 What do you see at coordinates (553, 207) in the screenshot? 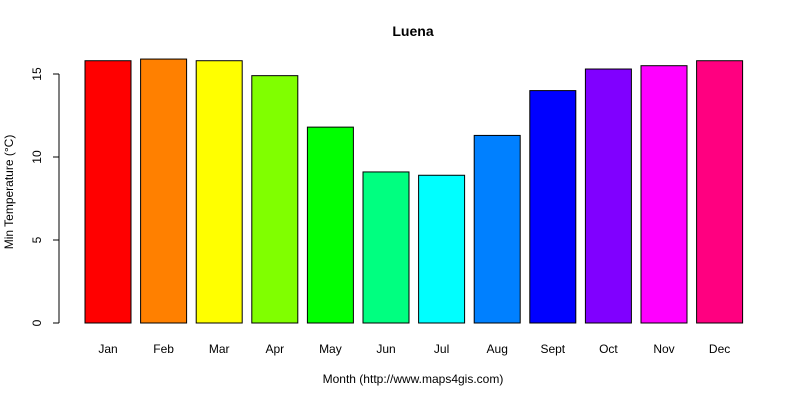
I see `bar-sept` at bounding box center [553, 207].